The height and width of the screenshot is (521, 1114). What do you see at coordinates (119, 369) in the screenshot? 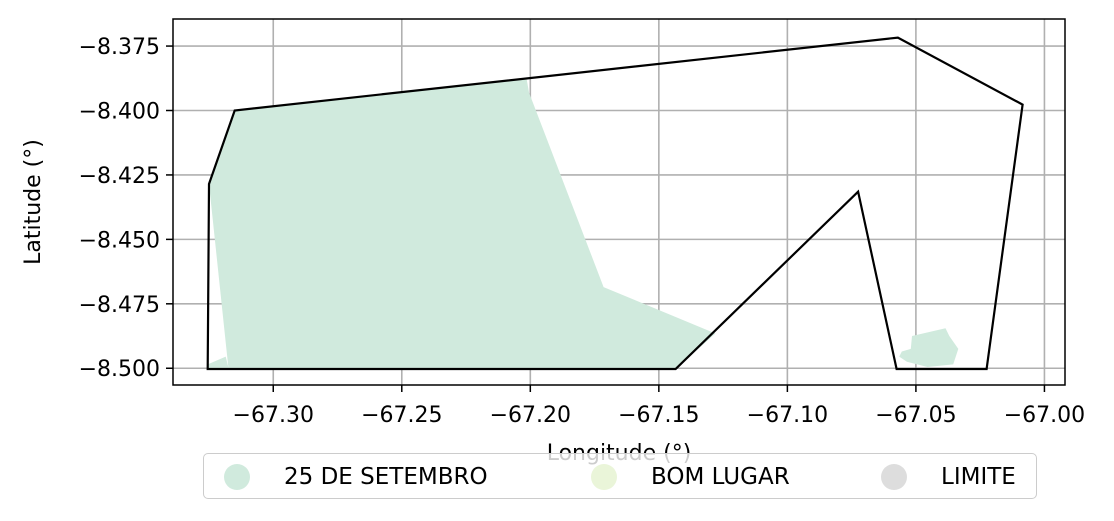
I see `y-tick-label: −8.500` at bounding box center [119, 369].